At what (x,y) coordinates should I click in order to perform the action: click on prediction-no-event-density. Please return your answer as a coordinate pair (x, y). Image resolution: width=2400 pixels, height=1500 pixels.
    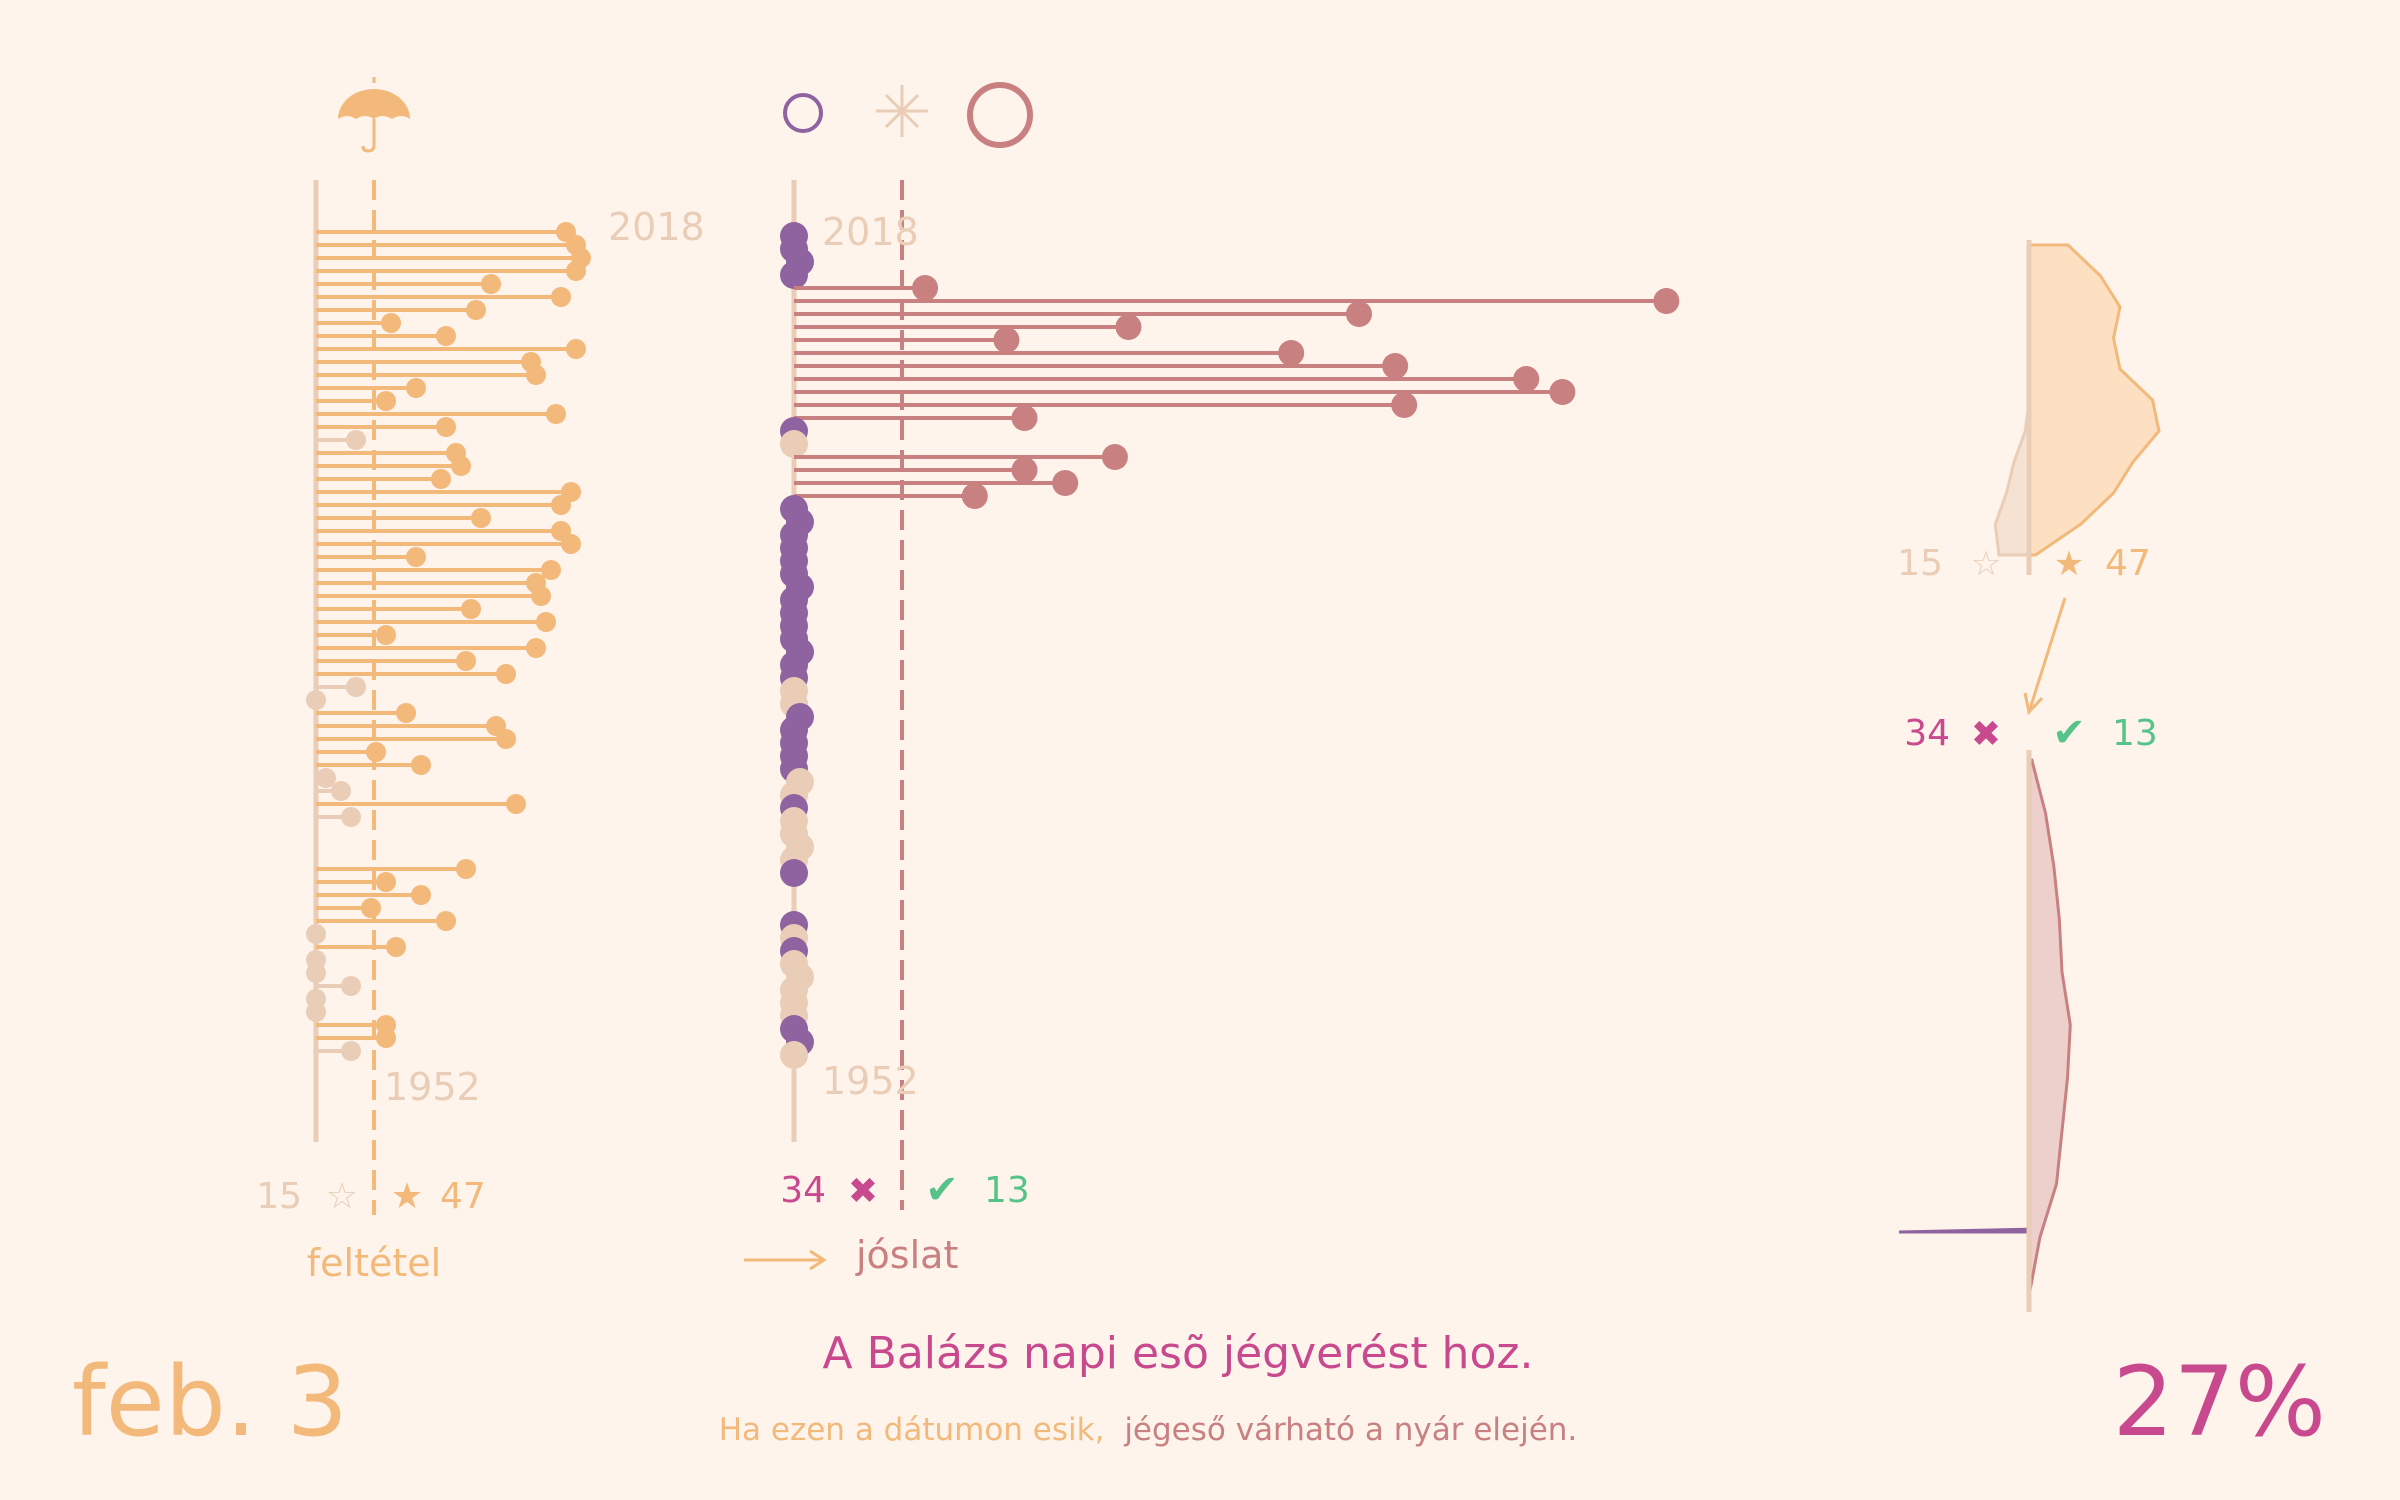
    Looking at the image, I should click on (1964, 1219).